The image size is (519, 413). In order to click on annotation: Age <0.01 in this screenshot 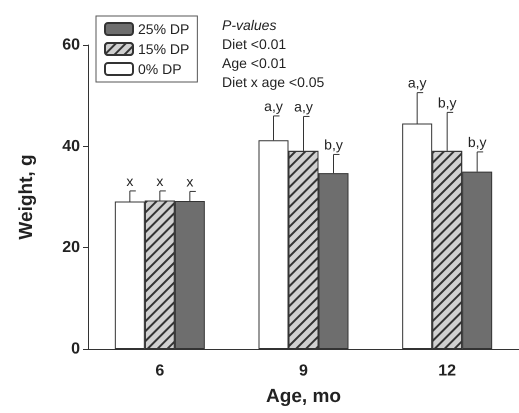, I will do `click(254, 63)`.